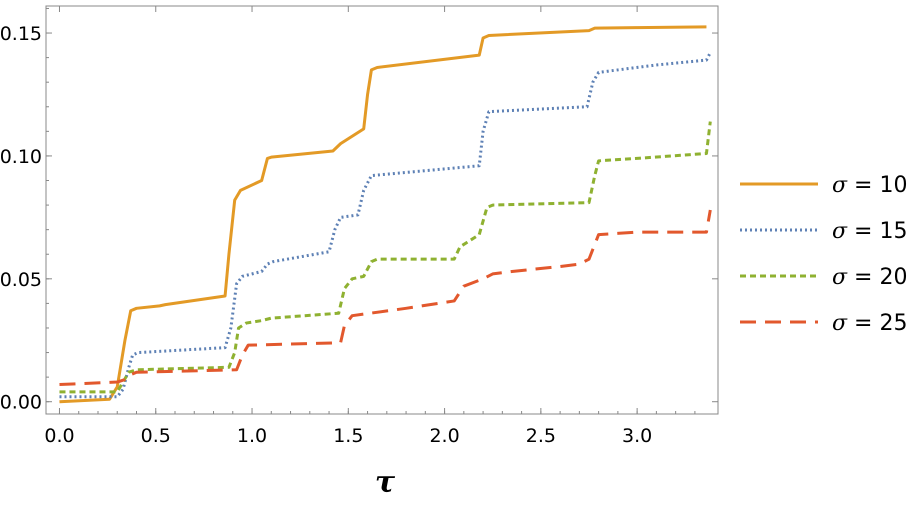 This screenshot has width=922, height=506. What do you see at coordinates (869, 277) in the screenshot?
I see `legend-label: σ = 20` at bounding box center [869, 277].